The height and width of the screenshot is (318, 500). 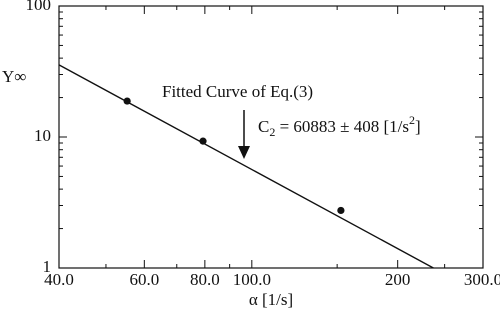 I want to click on equation: C2 = 60883 ± 408 [1/s2], so click(x=339, y=126).